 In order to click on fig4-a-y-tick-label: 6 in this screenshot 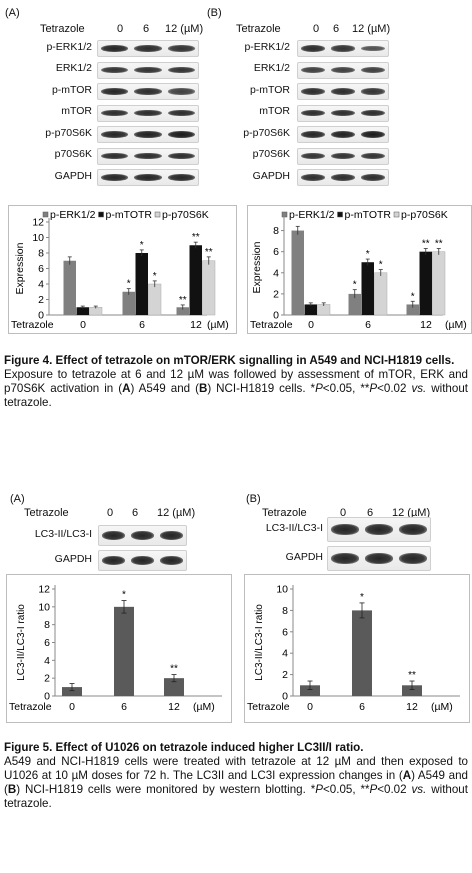, I will do `click(41, 269)`.